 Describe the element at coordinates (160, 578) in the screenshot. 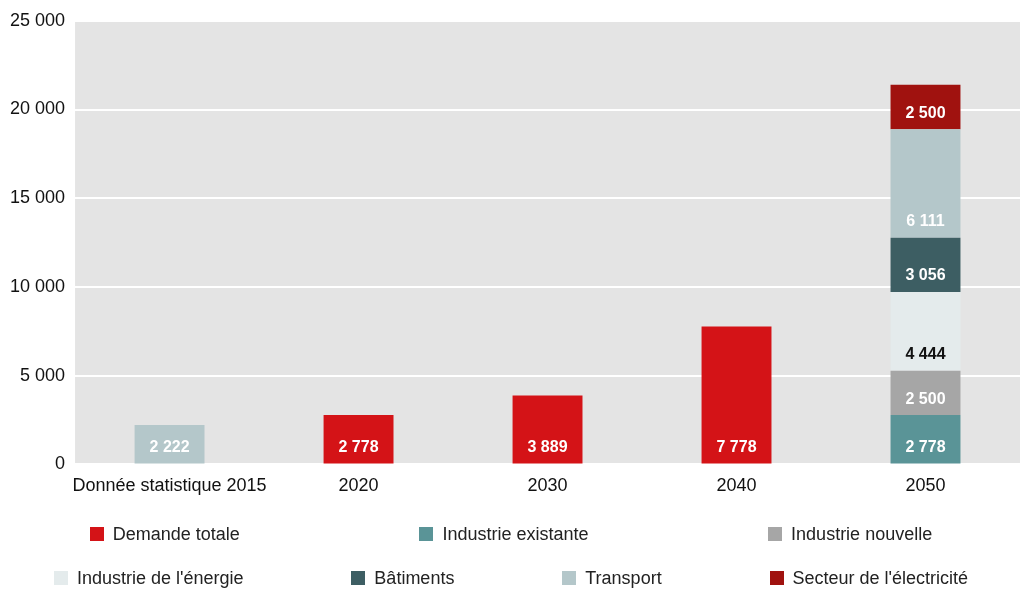

I see `legend-label: Industrie de l'énergie` at that location.